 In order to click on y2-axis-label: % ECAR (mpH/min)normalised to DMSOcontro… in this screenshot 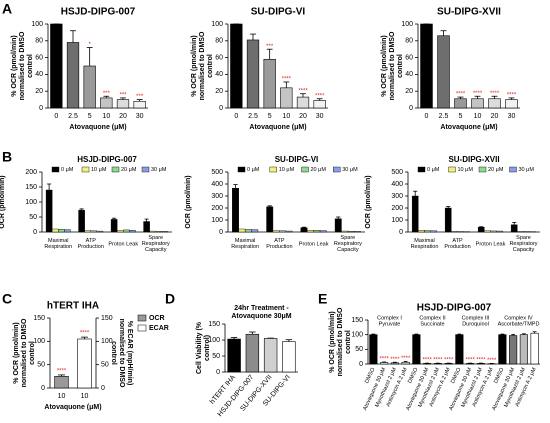, I will do `click(121, 353)`.